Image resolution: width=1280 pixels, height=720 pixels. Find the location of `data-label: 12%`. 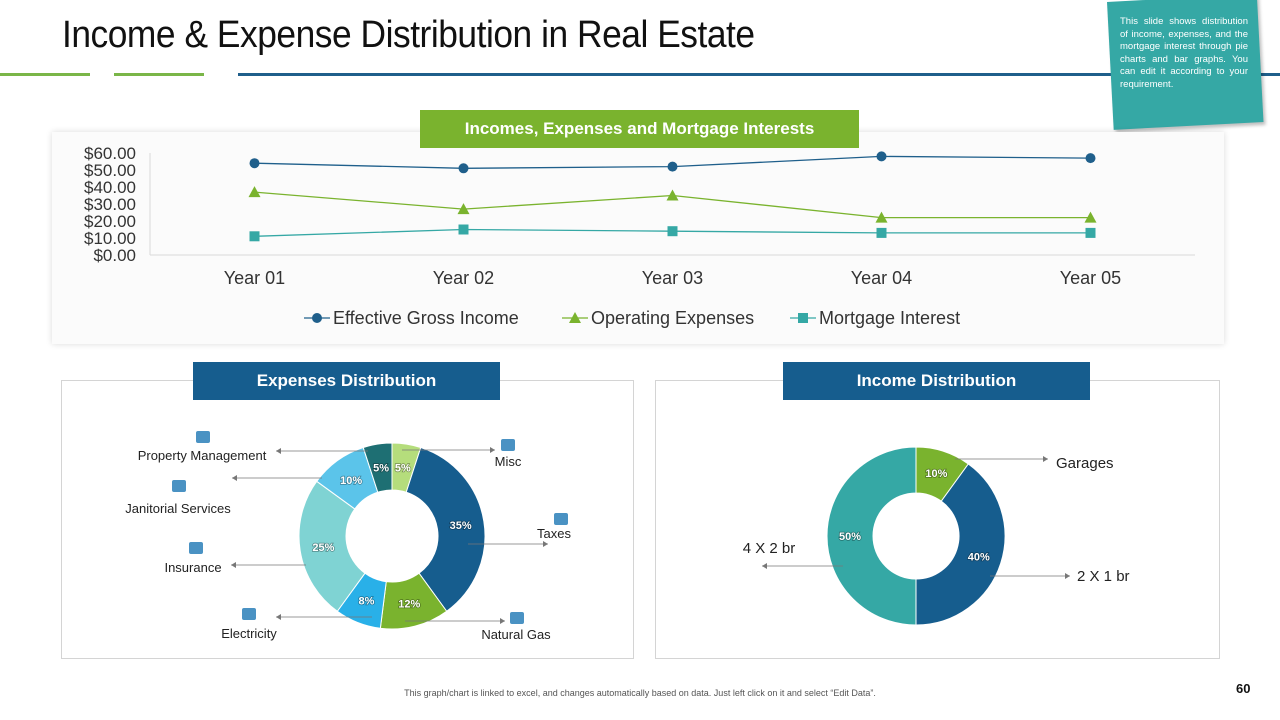

data-label: 12% is located at coordinates (409, 604).